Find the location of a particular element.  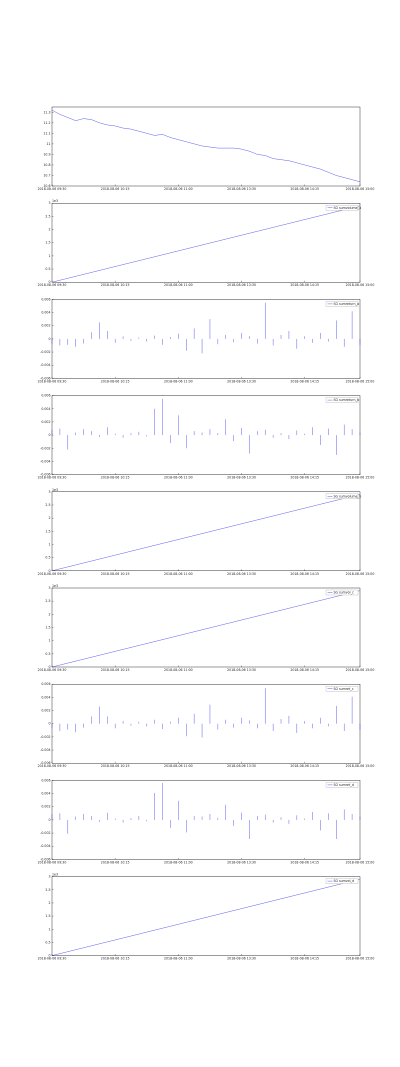

y-tick-label: 10.8 is located at coordinates (46, 165).